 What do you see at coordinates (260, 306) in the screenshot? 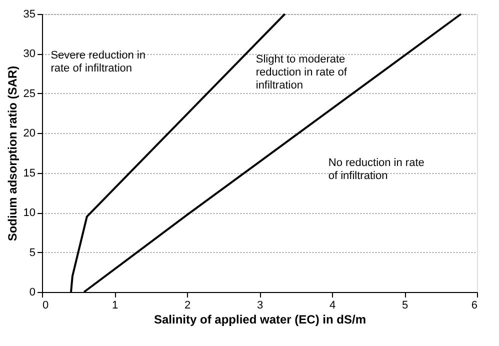
I see `x-tick-label: 3` at bounding box center [260, 306].